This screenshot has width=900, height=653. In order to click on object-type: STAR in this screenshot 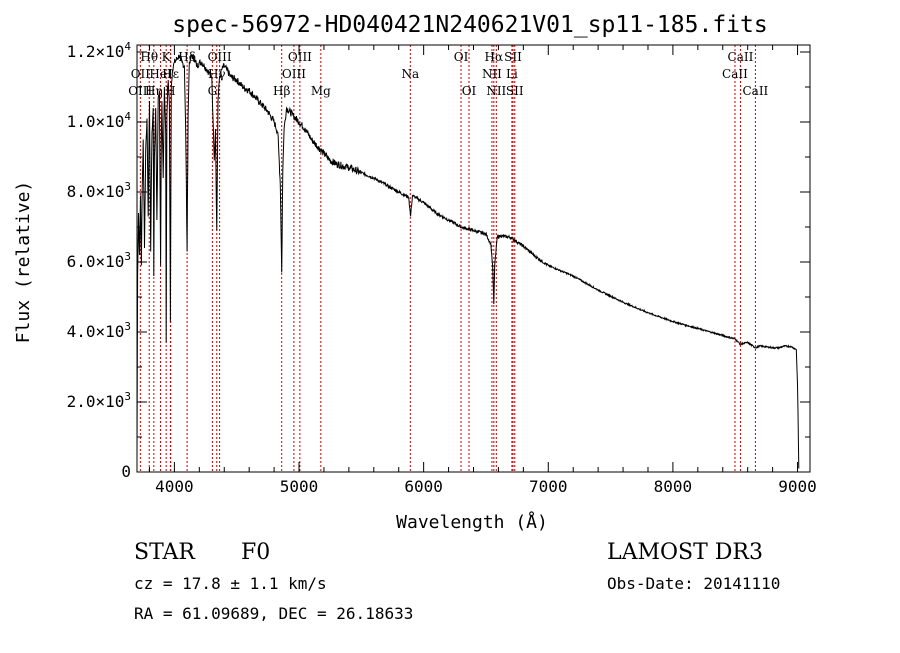, I will do `click(164, 552)`.